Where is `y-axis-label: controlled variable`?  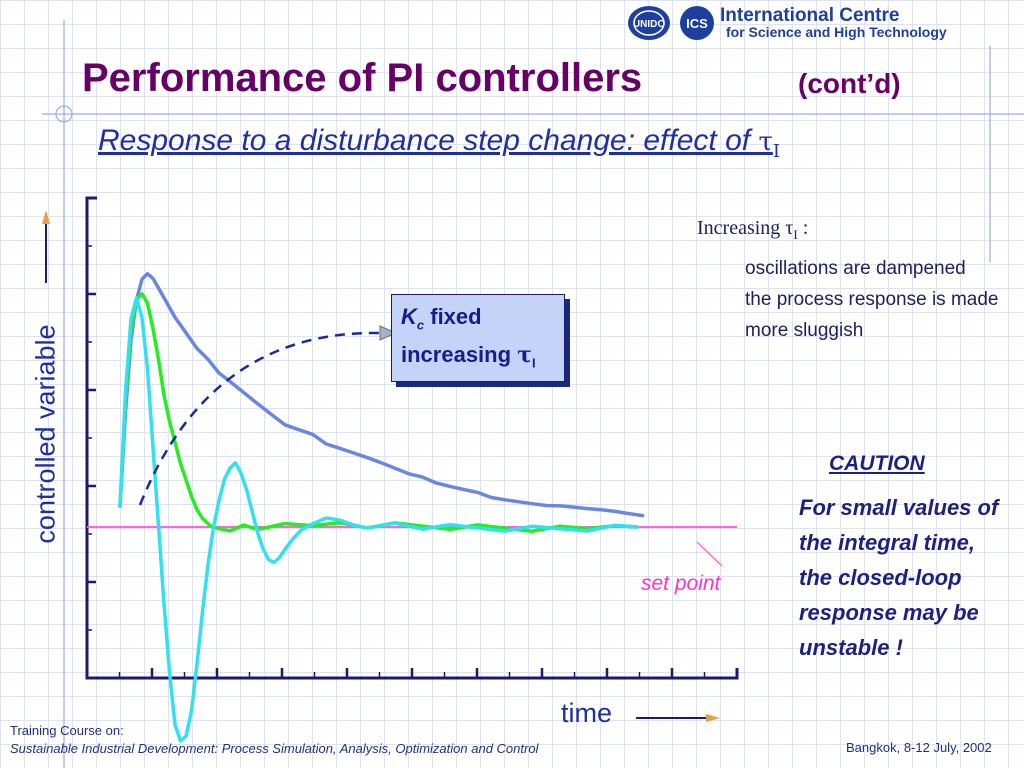
y-axis-label: controlled variable is located at coordinates (45, 434).